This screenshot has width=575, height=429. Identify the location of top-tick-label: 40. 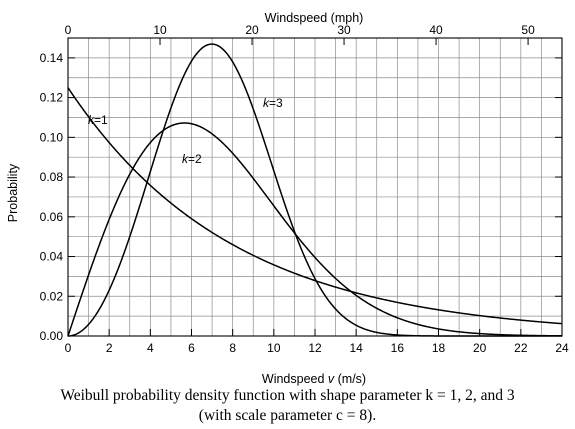
(436, 30).